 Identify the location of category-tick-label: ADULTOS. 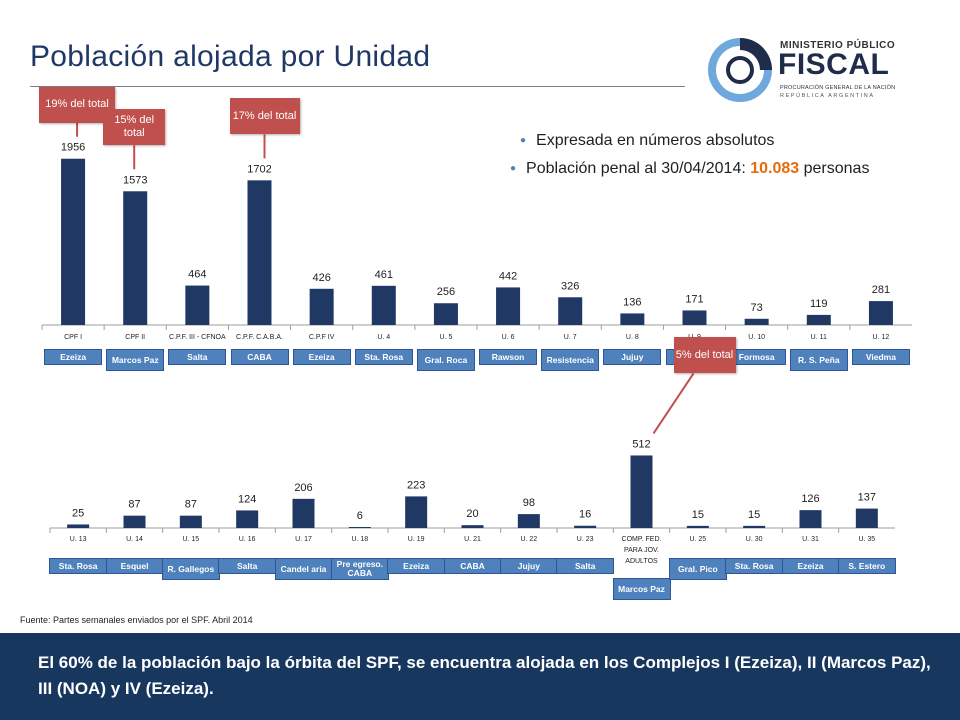
(641, 561).